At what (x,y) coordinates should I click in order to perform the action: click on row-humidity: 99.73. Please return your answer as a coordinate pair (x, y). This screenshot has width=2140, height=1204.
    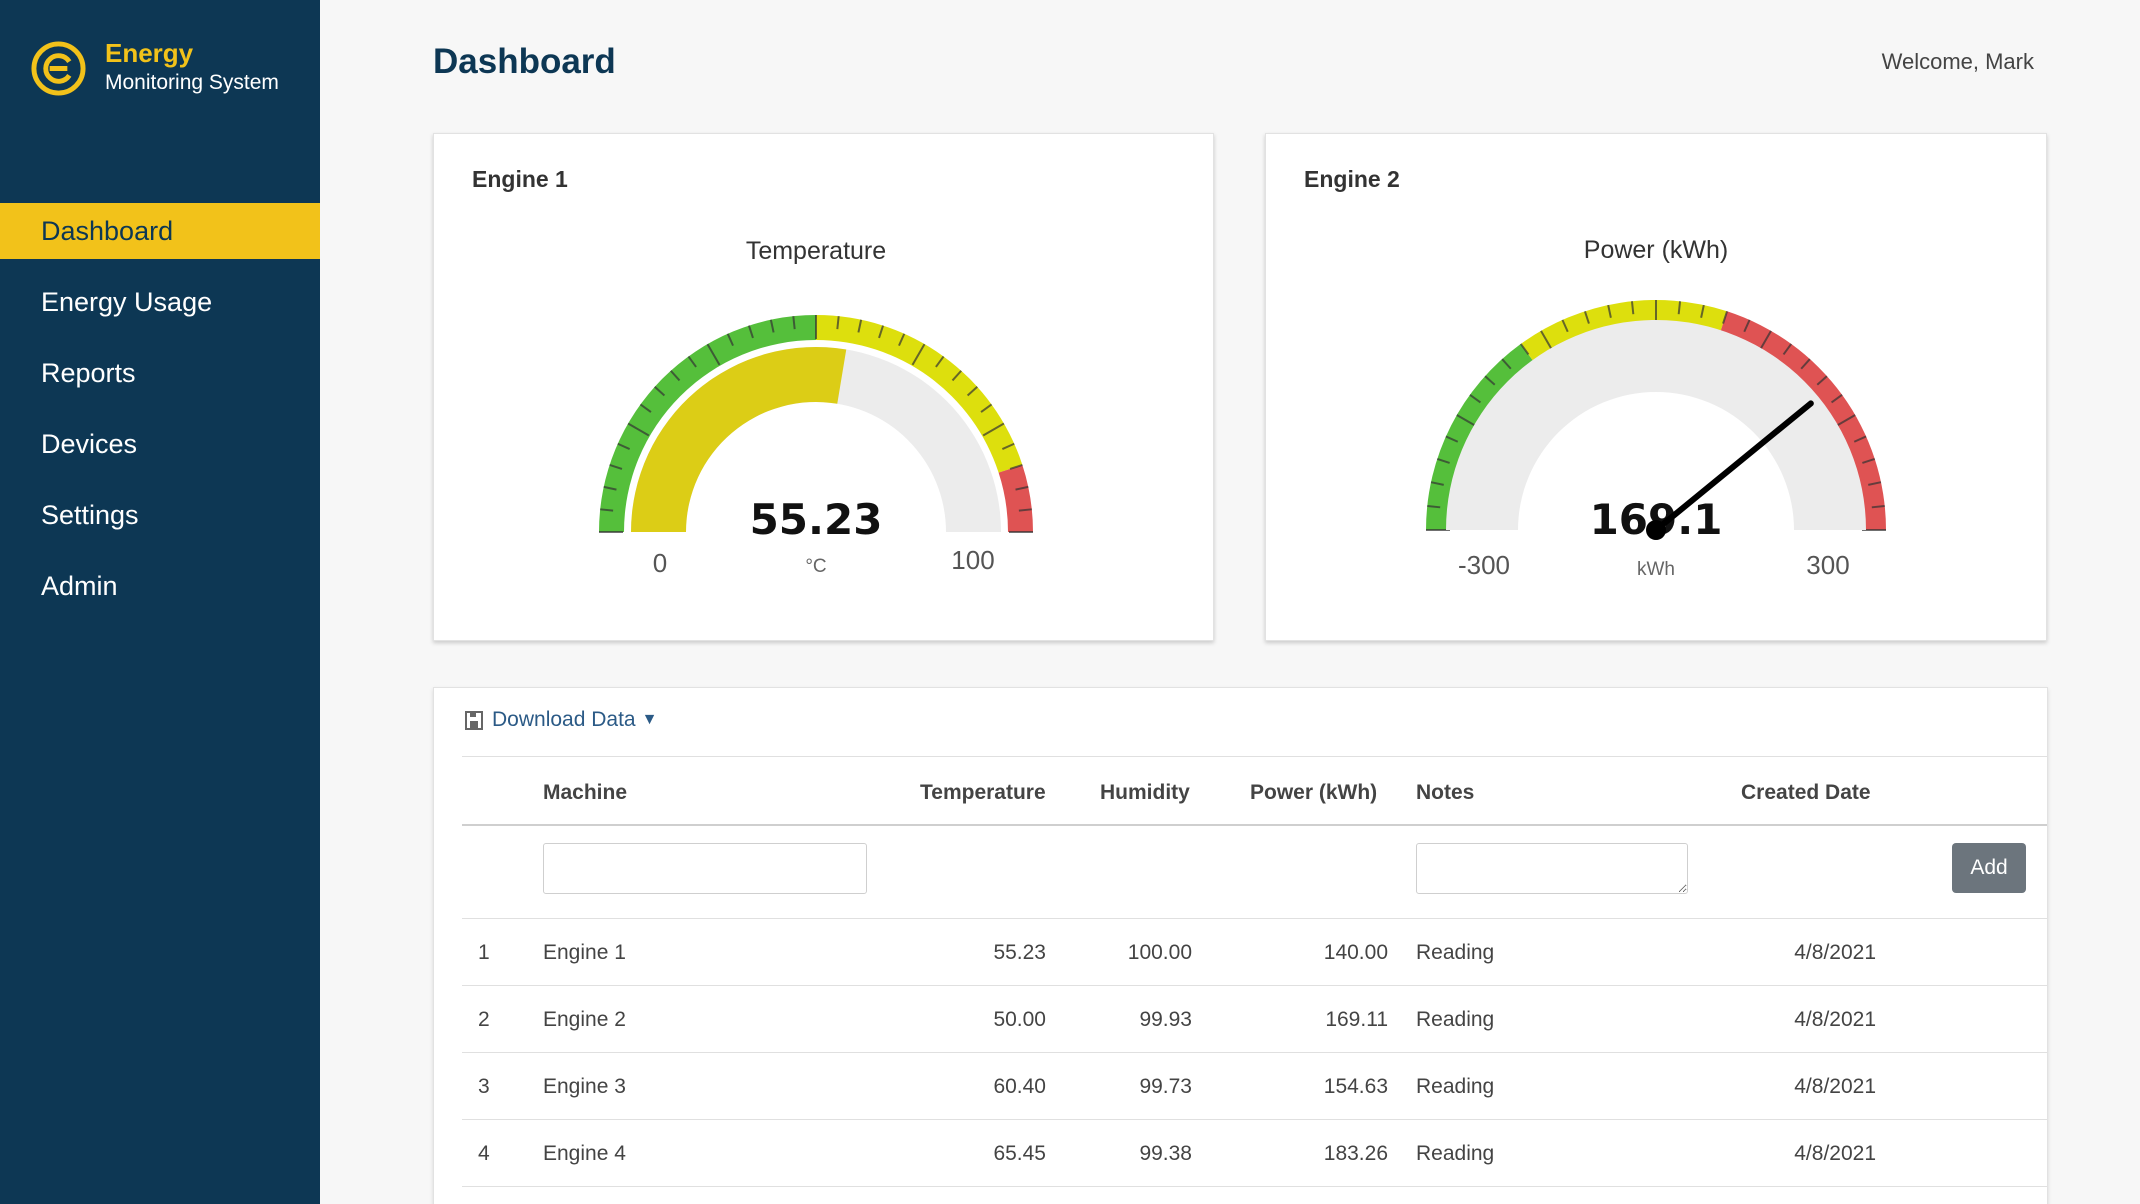
    Looking at the image, I should click on (1165, 1086).